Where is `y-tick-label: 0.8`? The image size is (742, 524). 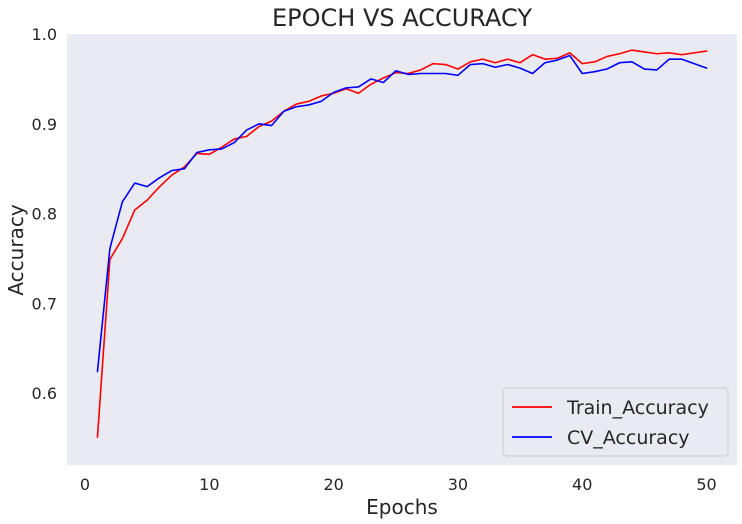
y-tick-label: 0.8 is located at coordinates (44, 214).